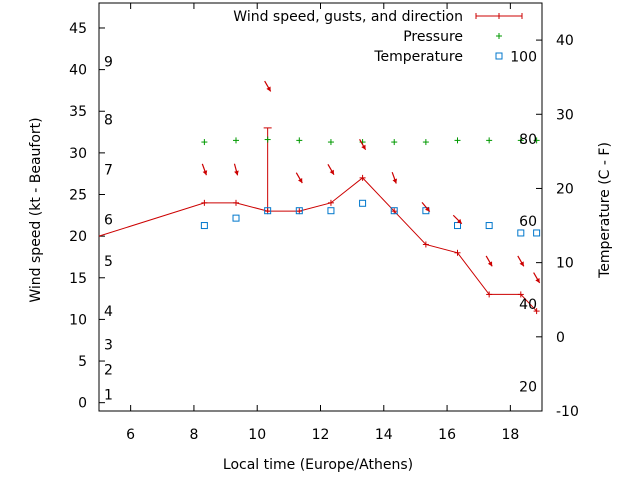  What do you see at coordinates (510, 435) in the screenshot?
I see `x-tick-label: 18` at bounding box center [510, 435].